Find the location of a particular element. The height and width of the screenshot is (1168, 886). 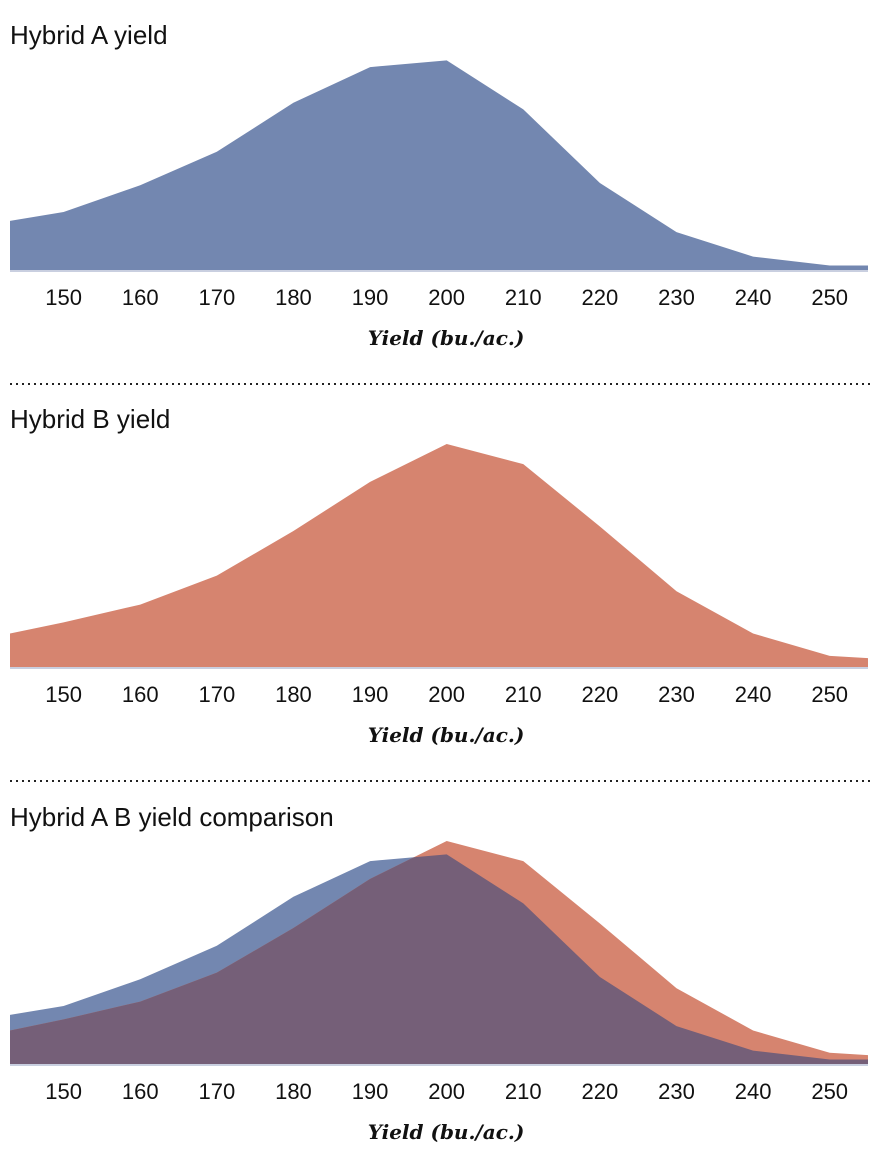

chart-title: Hybrid A B yield comparison is located at coordinates (172, 817).